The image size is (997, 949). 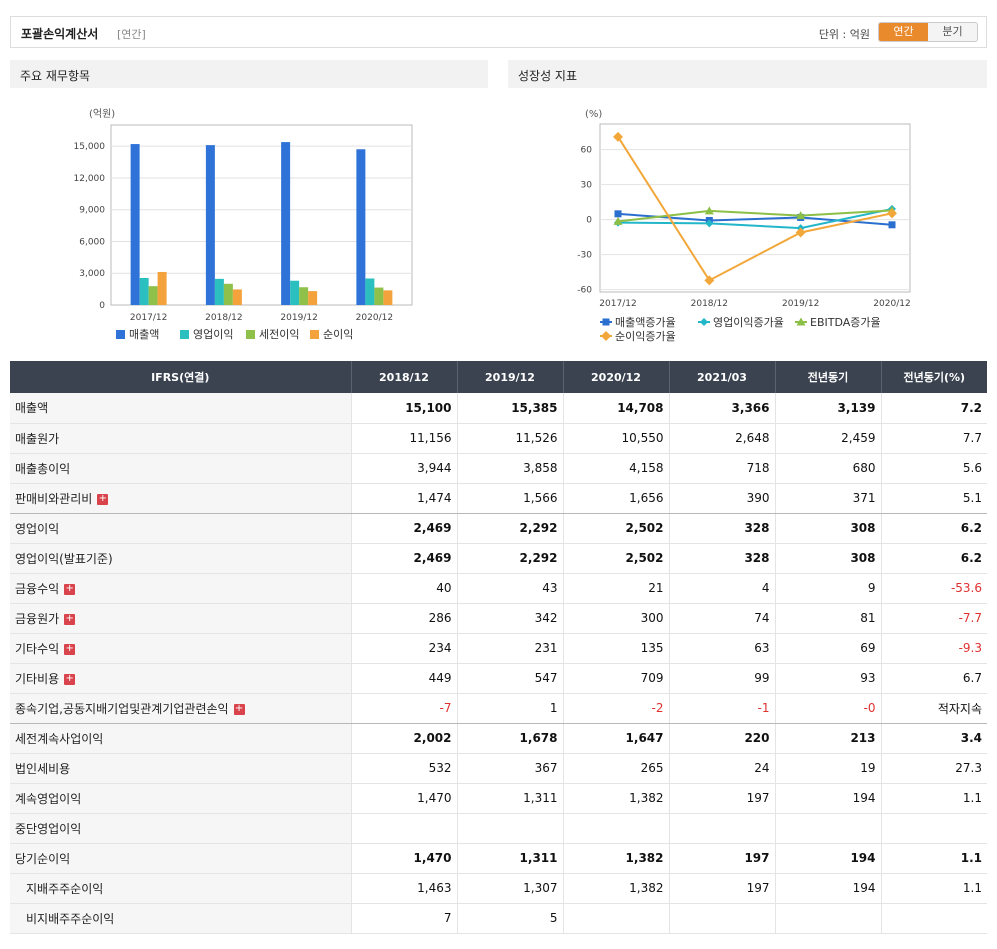 I want to click on line-y-tick-label: 0, so click(x=589, y=221).